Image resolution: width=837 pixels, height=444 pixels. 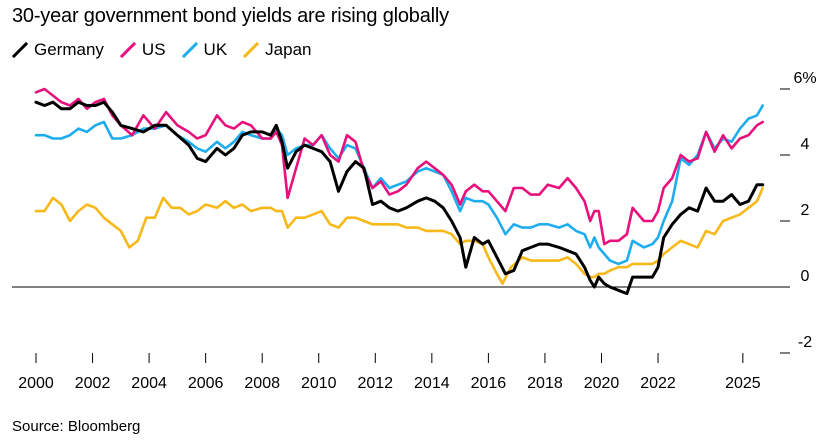 I want to click on x-tick-label: 2014, so click(x=432, y=383).